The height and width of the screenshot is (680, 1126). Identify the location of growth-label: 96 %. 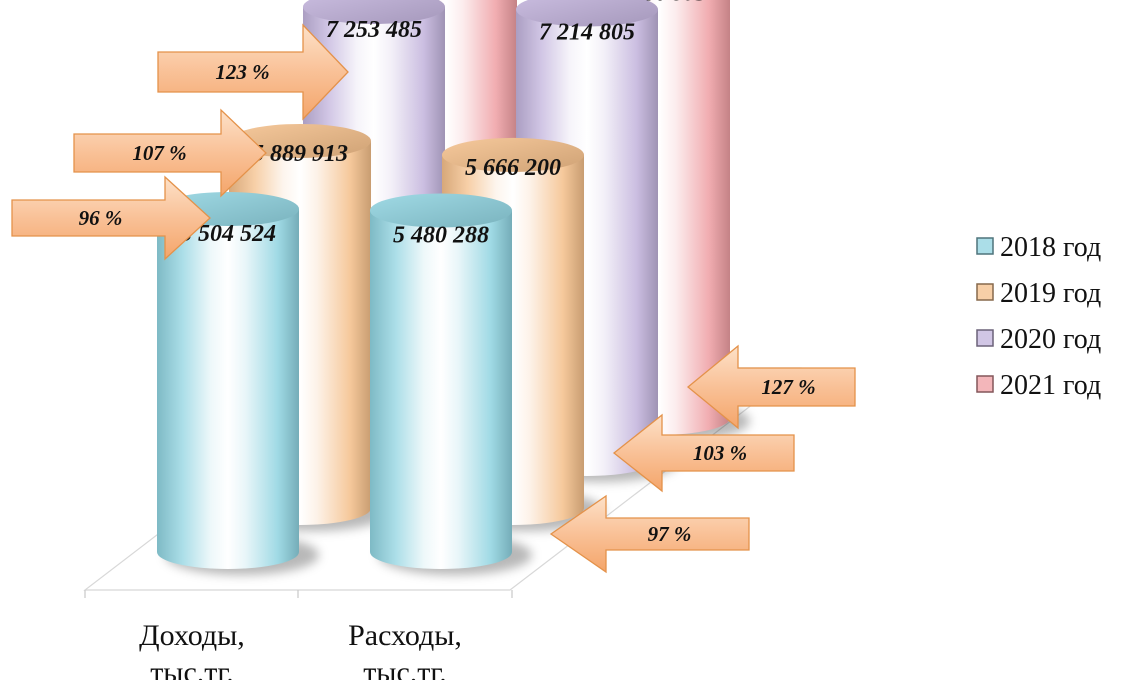
(101, 218).